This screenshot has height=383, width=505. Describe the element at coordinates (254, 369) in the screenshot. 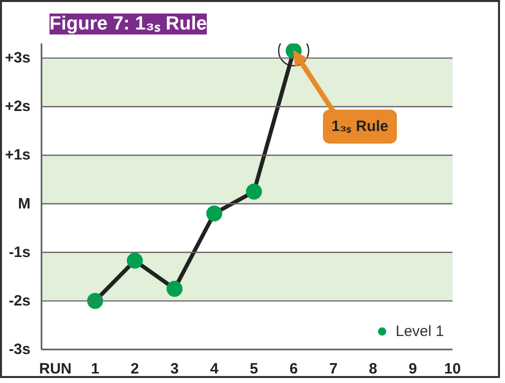

I see `x-tick-label: 5` at that location.